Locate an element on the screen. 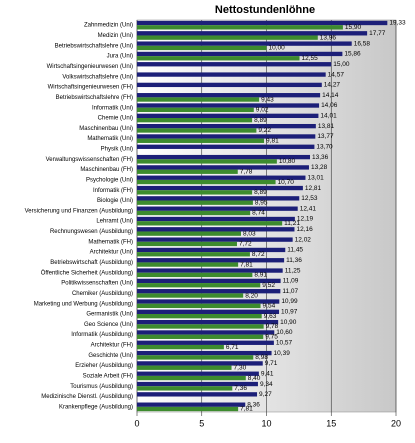 This screenshot has height=443, width=415. value-label: 9,22 is located at coordinates (264, 130).